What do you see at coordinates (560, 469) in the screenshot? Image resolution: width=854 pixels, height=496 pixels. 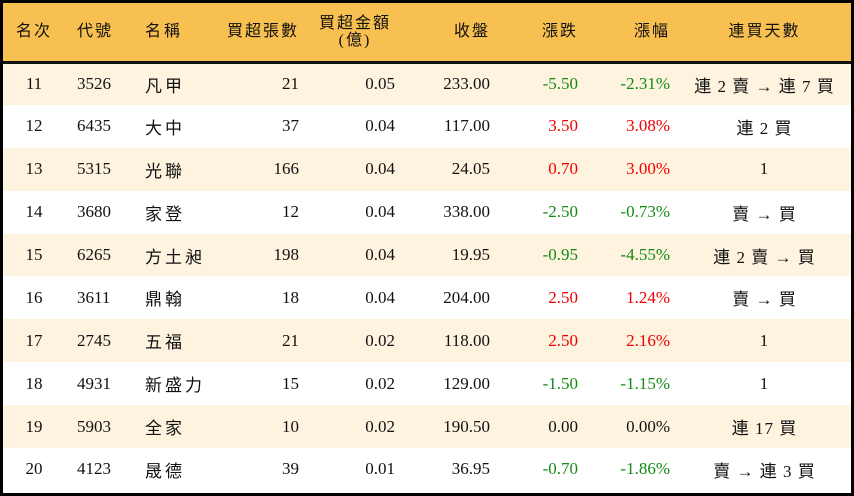 I see `cell-change: -0.70` at bounding box center [560, 469].